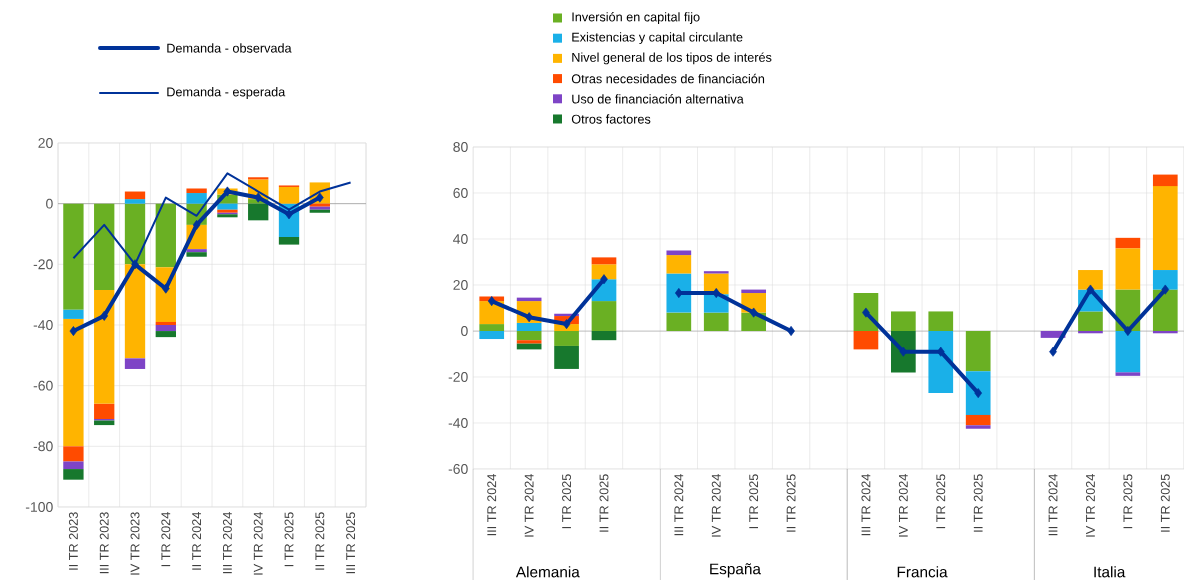 The image size is (1184, 580). I want to click on y-tick-label: 80, so click(460, 147).